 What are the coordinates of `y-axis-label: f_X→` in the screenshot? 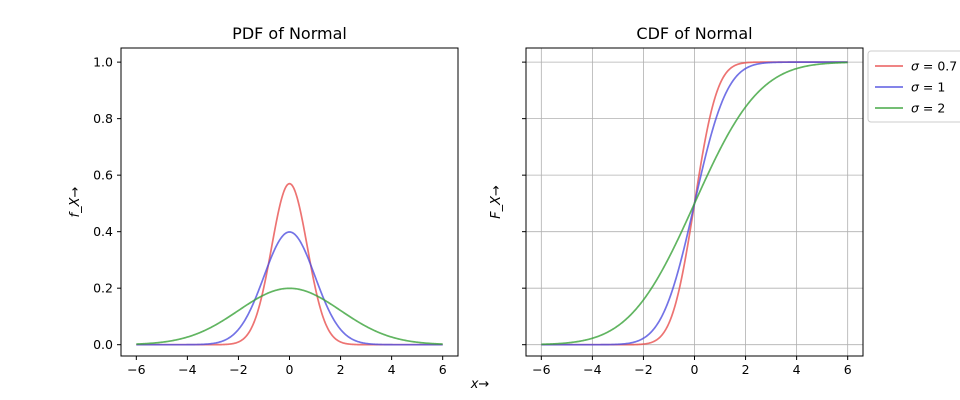 It's located at (75, 201).